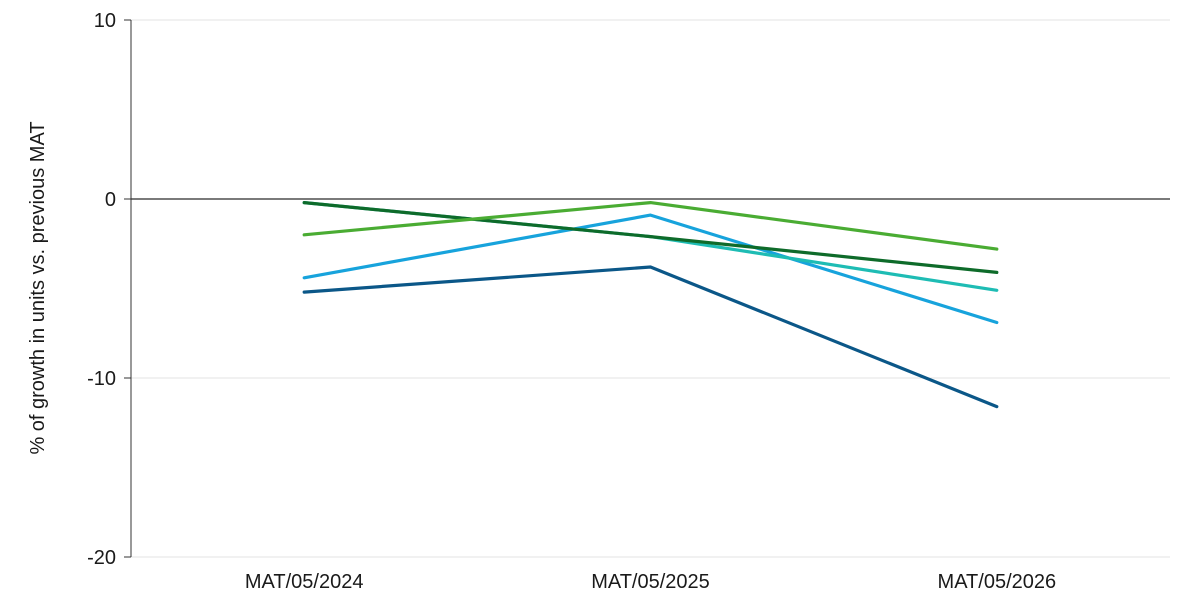 This screenshot has width=1180, height=596. What do you see at coordinates (304, 582) in the screenshot?
I see `x-tick-label: MAT/05/2024` at bounding box center [304, 582].